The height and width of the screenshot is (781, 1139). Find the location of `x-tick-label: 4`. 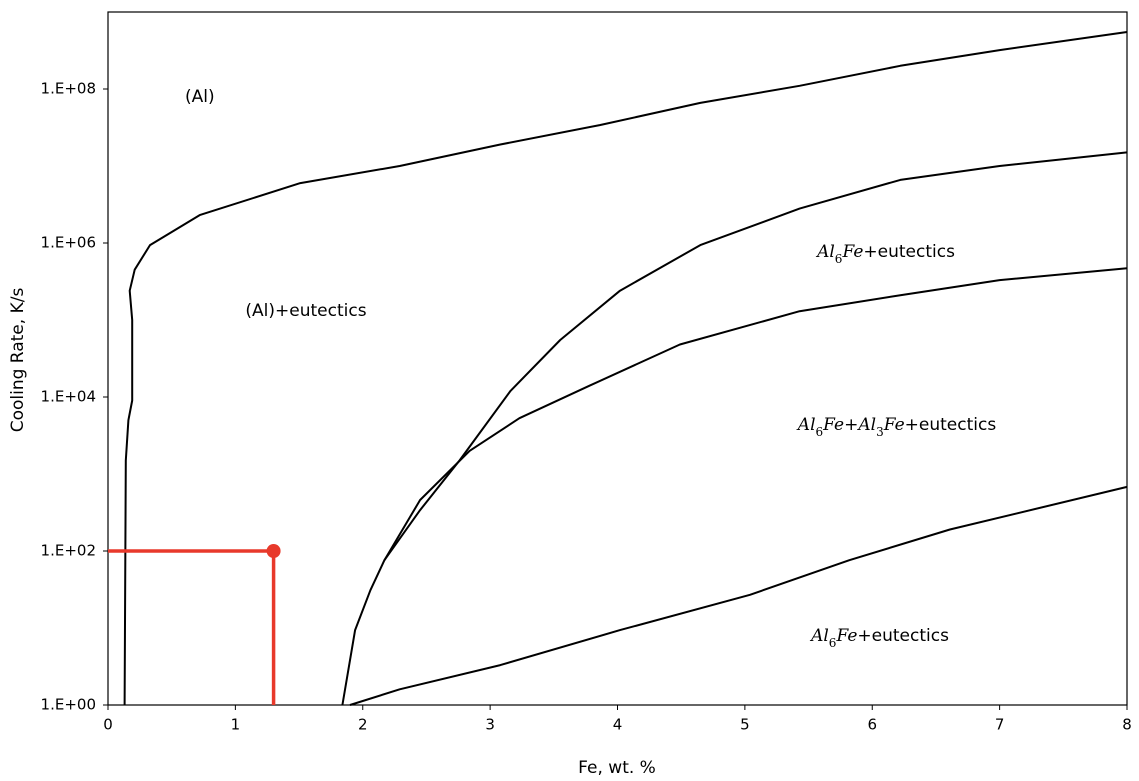

x-tick-label: 4 is located at coordinates (618, 725).